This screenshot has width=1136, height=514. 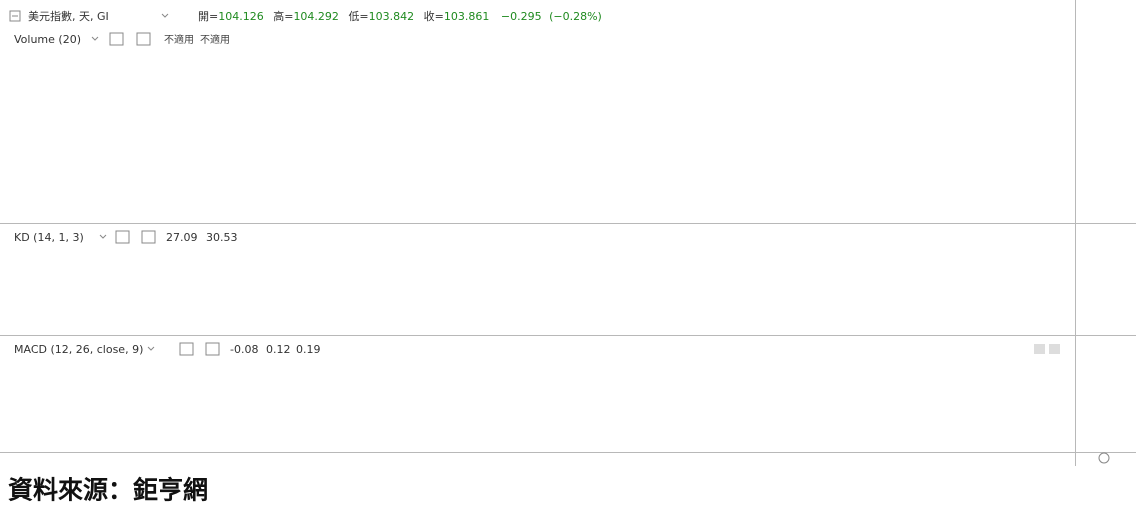 I want to click on high-label: 高=, so click(x=283, y=16).